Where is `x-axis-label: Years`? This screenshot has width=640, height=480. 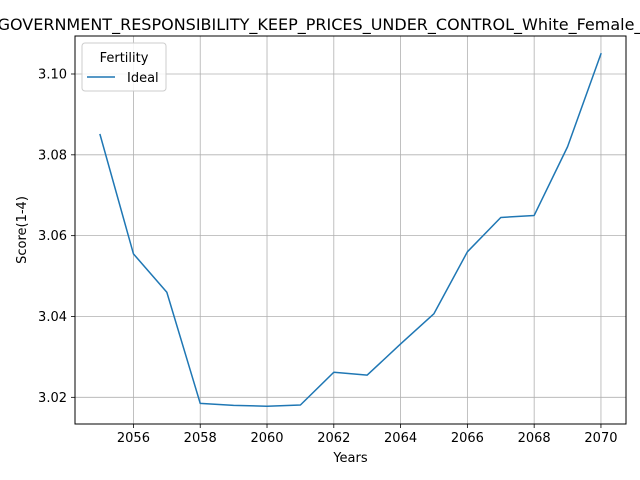 x-axis-label: Years is located at coordinates (350, 458).